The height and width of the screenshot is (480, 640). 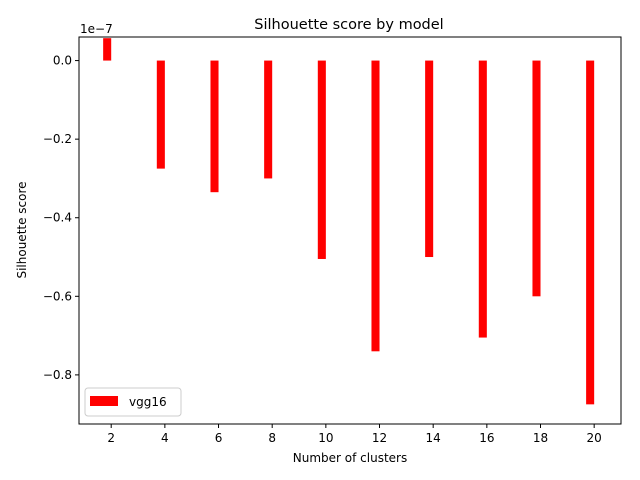 I want to click on x-axis-ticks: 2 4 6 8 10 12 14 16 18 20, so click(x=354, y=434).